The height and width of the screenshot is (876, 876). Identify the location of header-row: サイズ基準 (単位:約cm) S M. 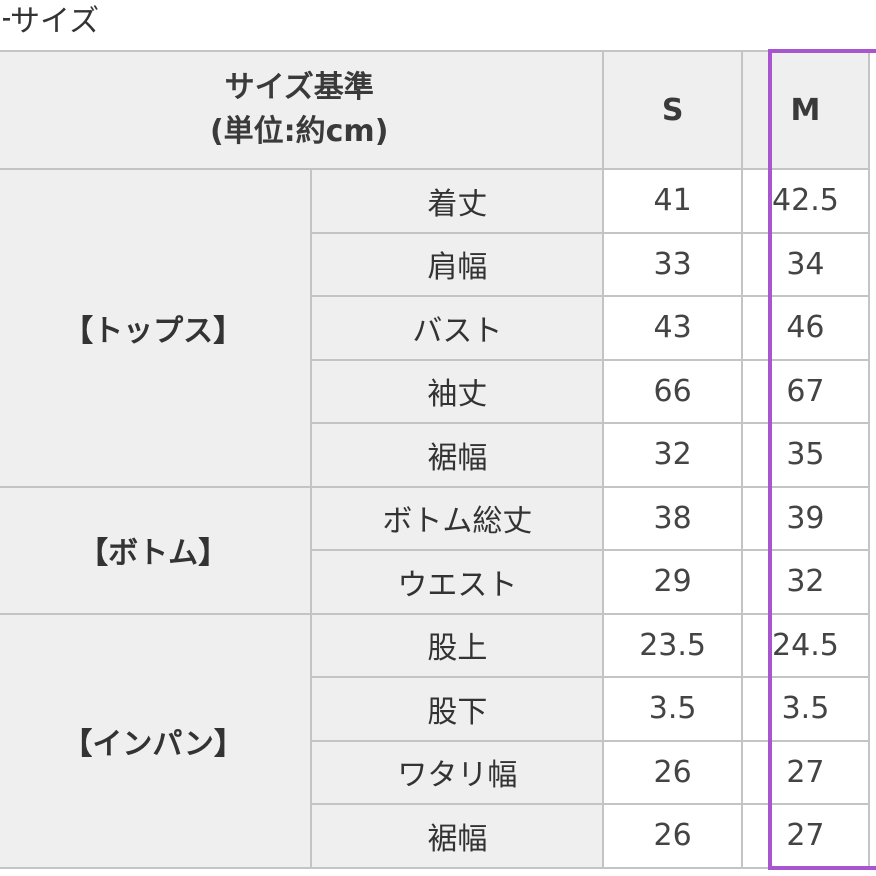
(435, 110).